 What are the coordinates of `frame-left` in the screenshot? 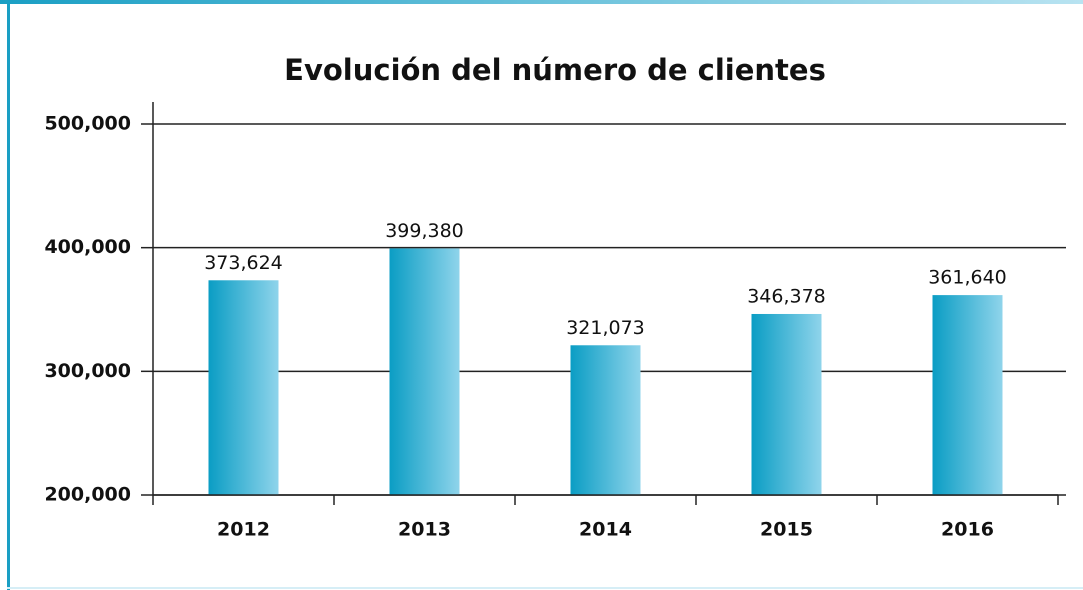 It's located at (8, 295).